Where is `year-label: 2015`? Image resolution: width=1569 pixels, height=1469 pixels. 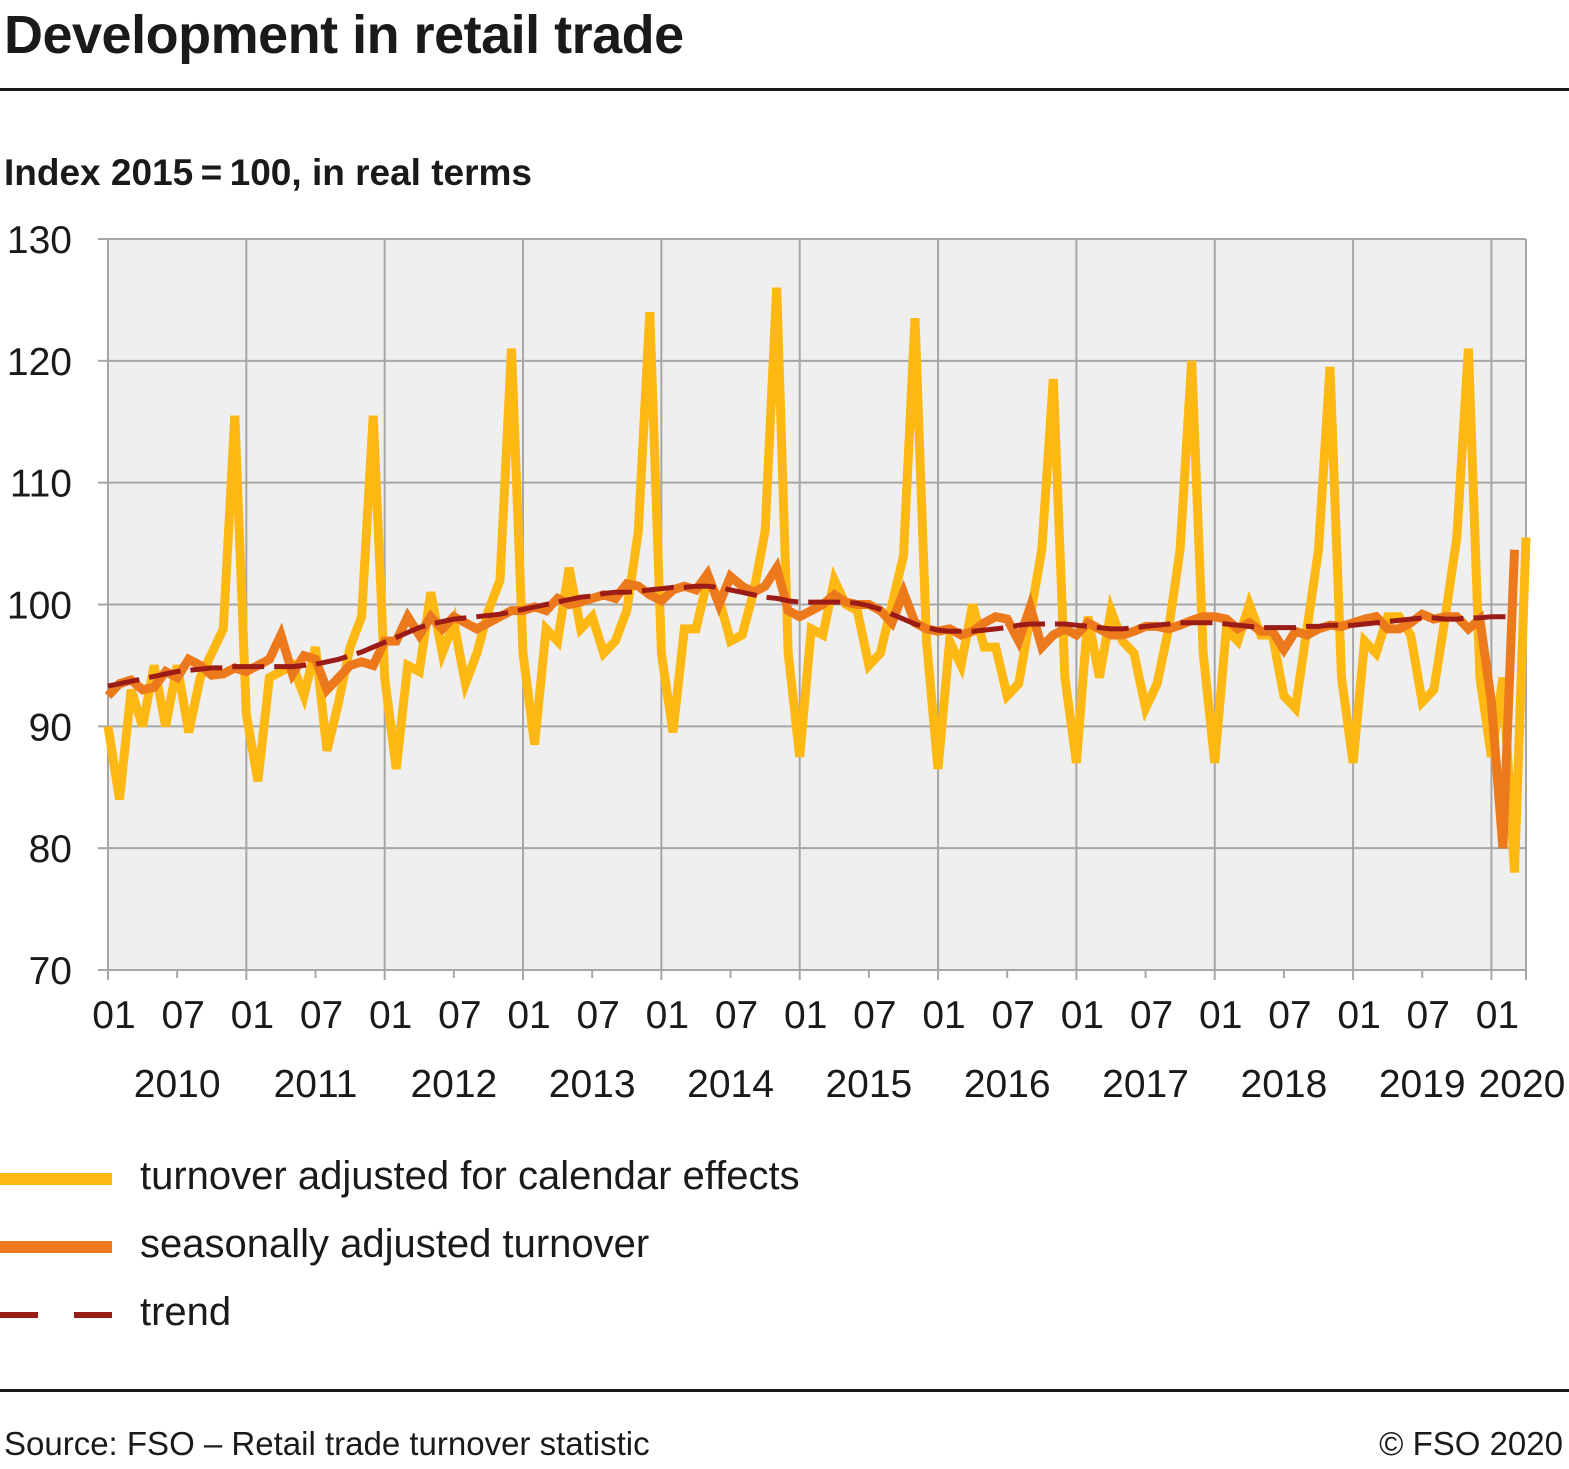
year-label: 2015 is located at coordinates (868, 1084).